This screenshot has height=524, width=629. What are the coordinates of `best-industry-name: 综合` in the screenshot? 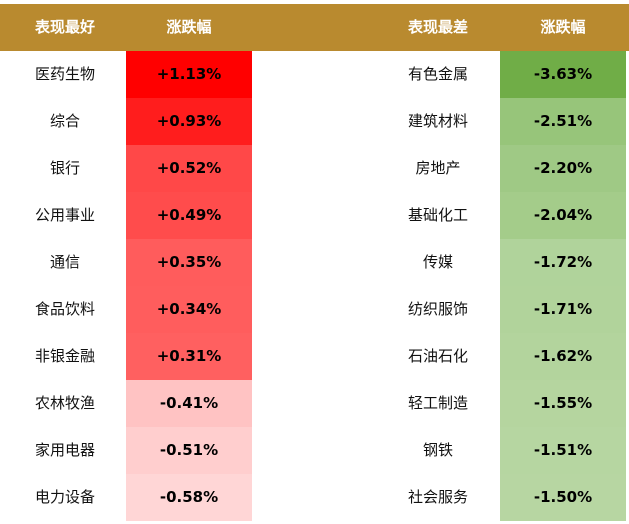 It's located at (64, 121).